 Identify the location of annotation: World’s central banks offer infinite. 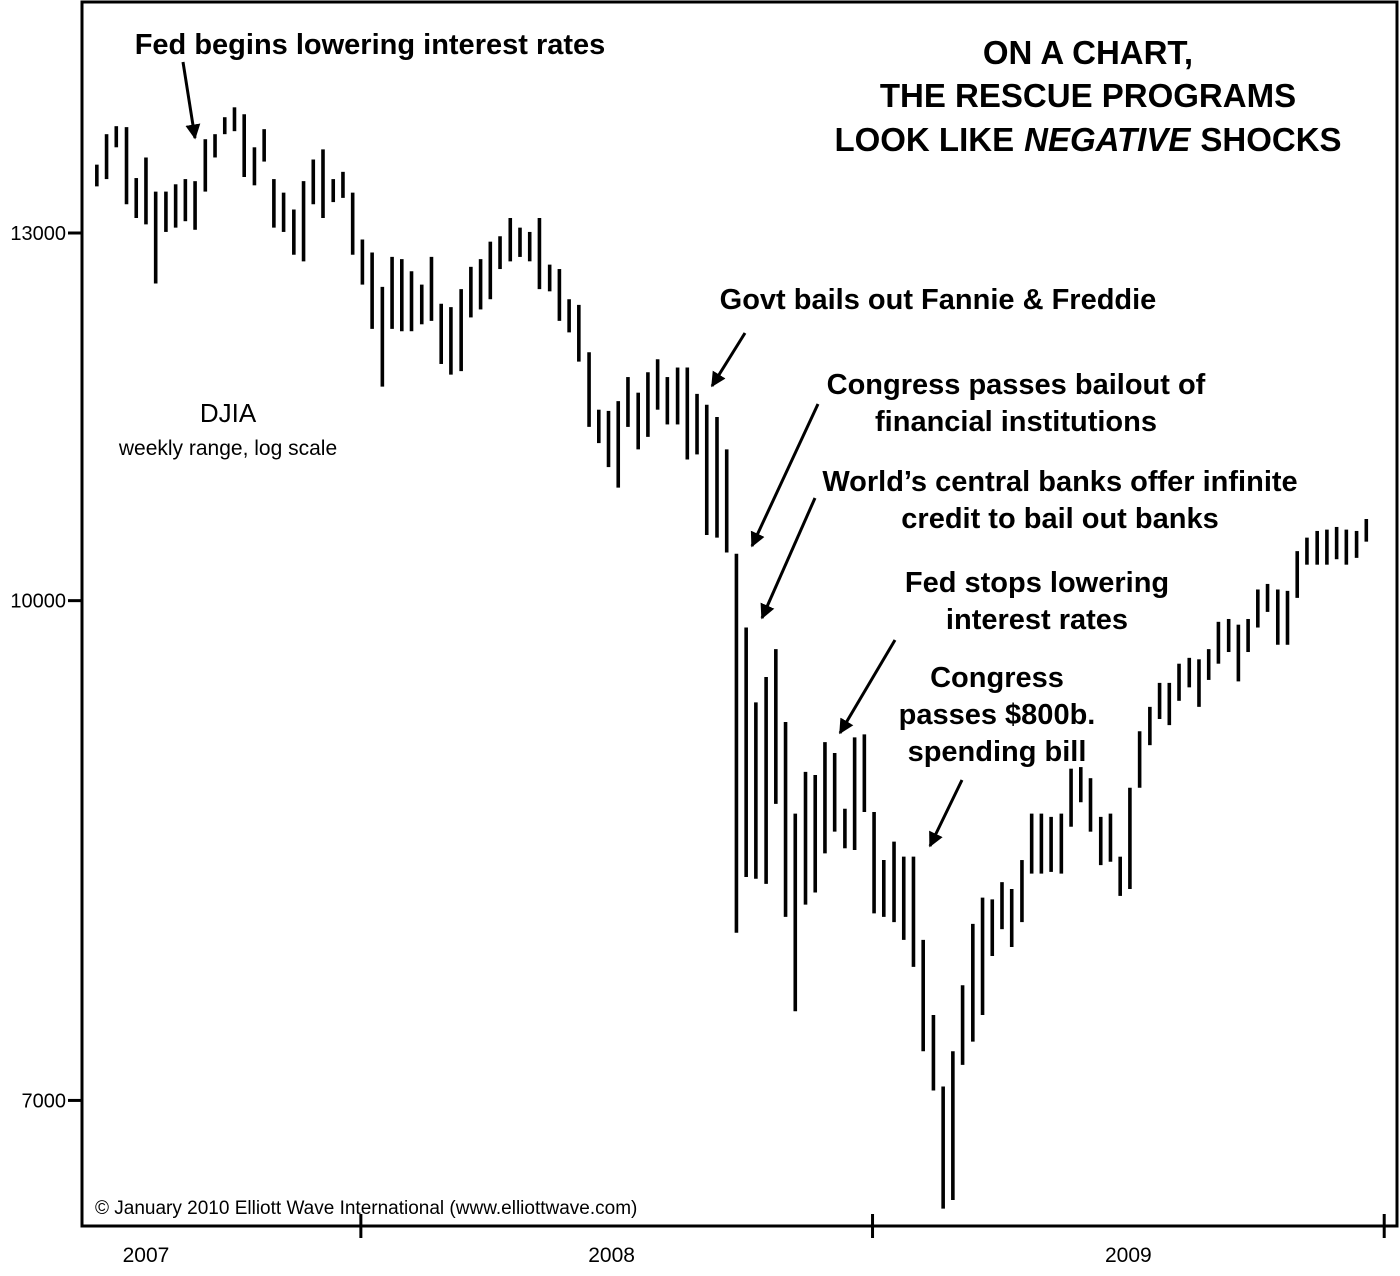
(1059, 482).